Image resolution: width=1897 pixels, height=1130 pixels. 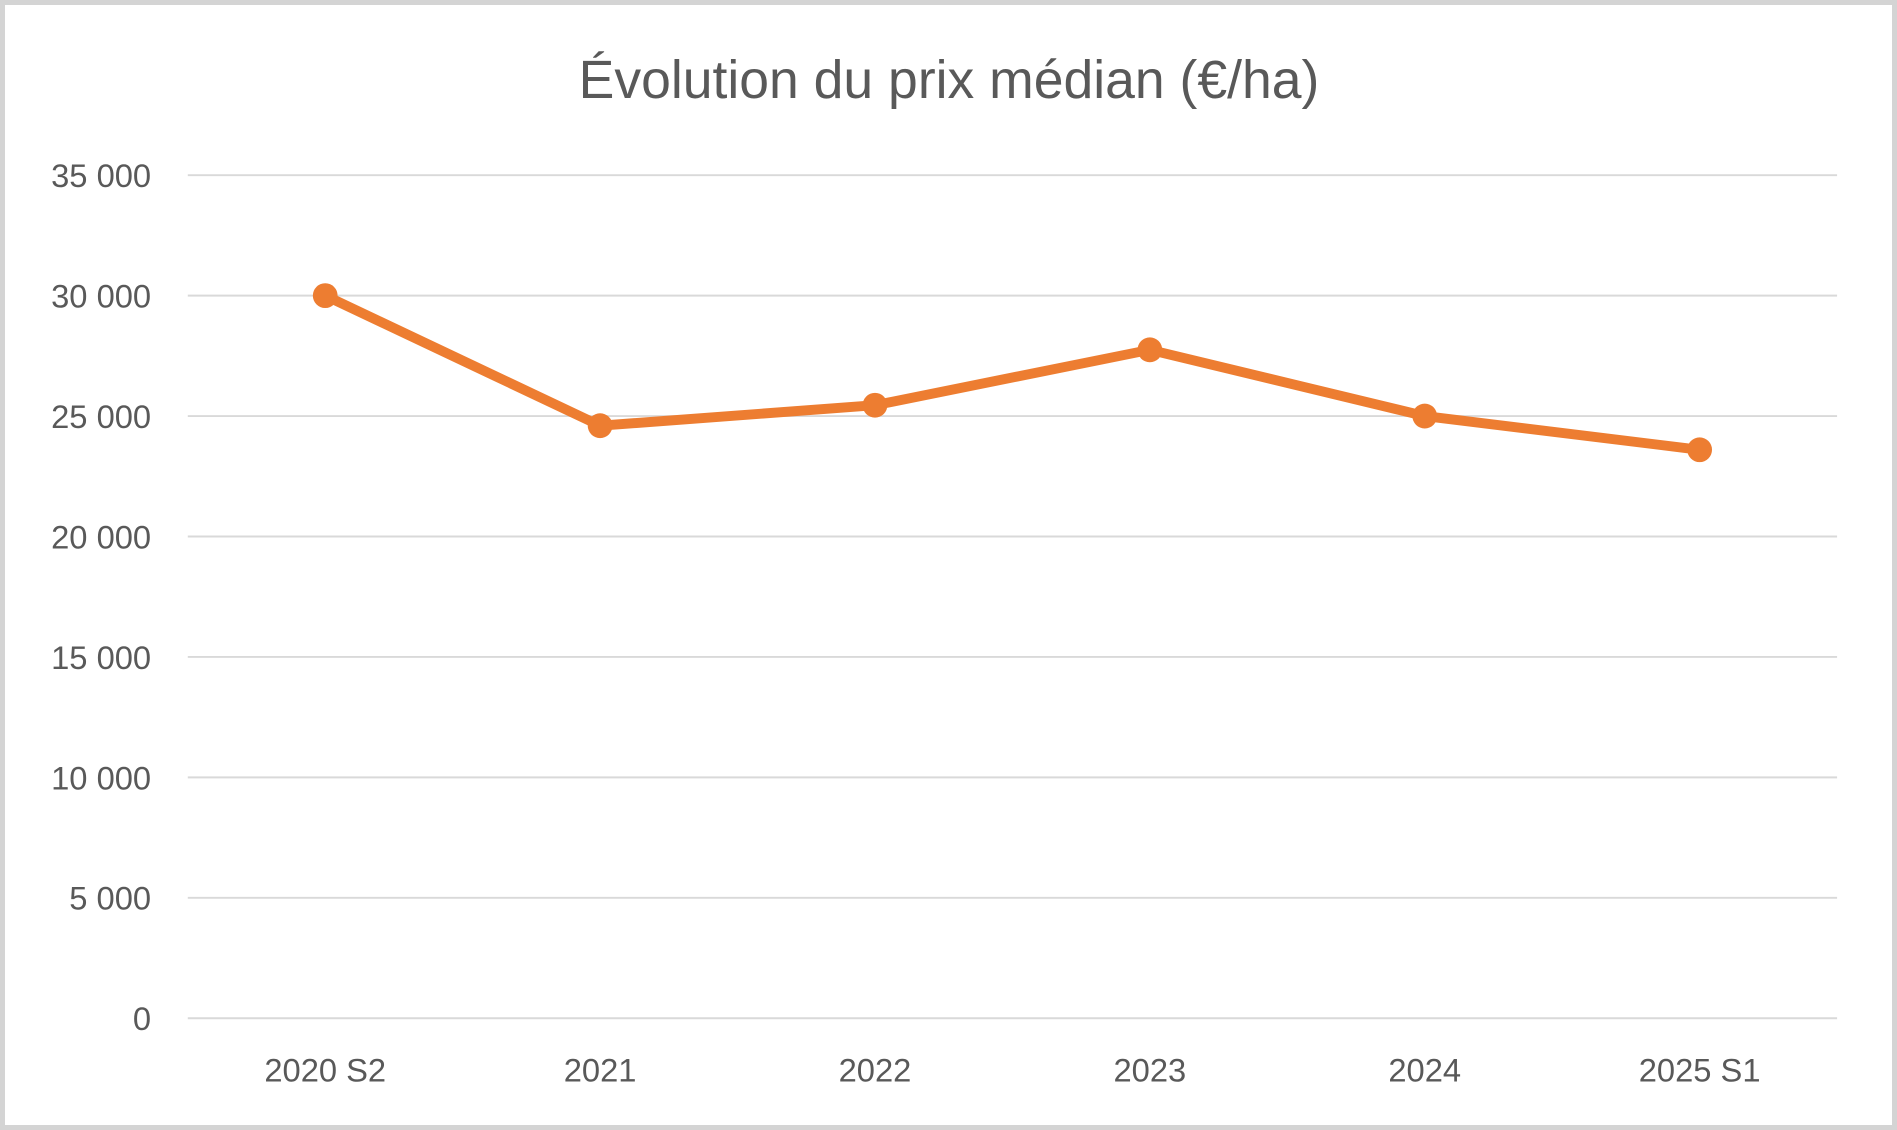 I want to click on series-layer, so click(x=1012, y=373).